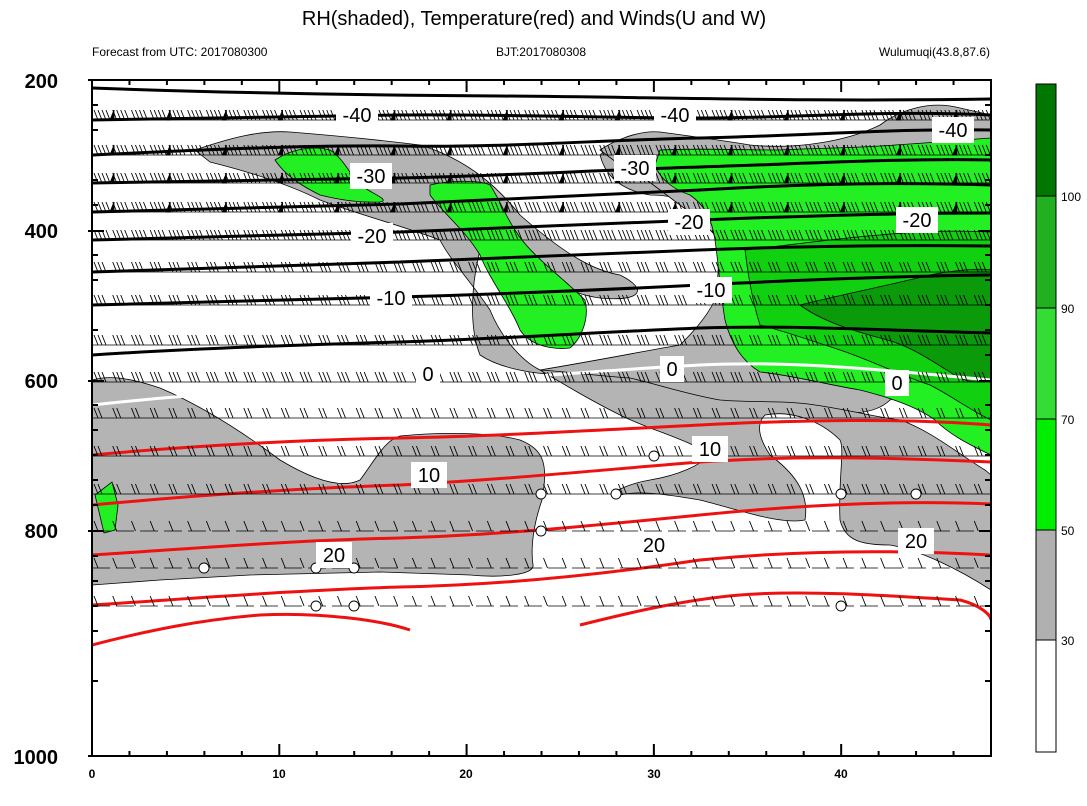 The image size is (1087, 806). I want to click on chart-subtitle-left: Forecast from UTC: 2017080300, so click(180, 52).